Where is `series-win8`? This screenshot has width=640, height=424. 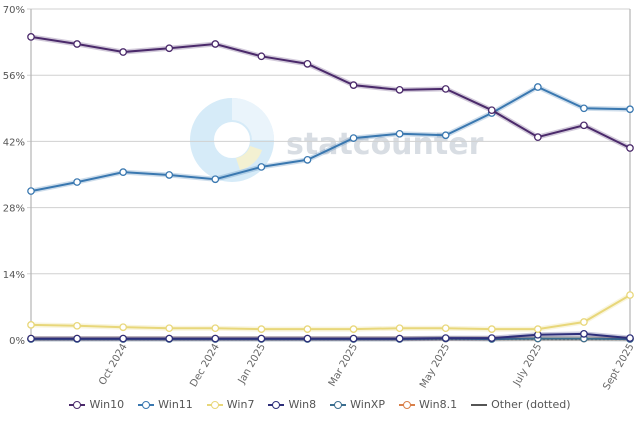
series-win8 is located at coordinates (330, 336).